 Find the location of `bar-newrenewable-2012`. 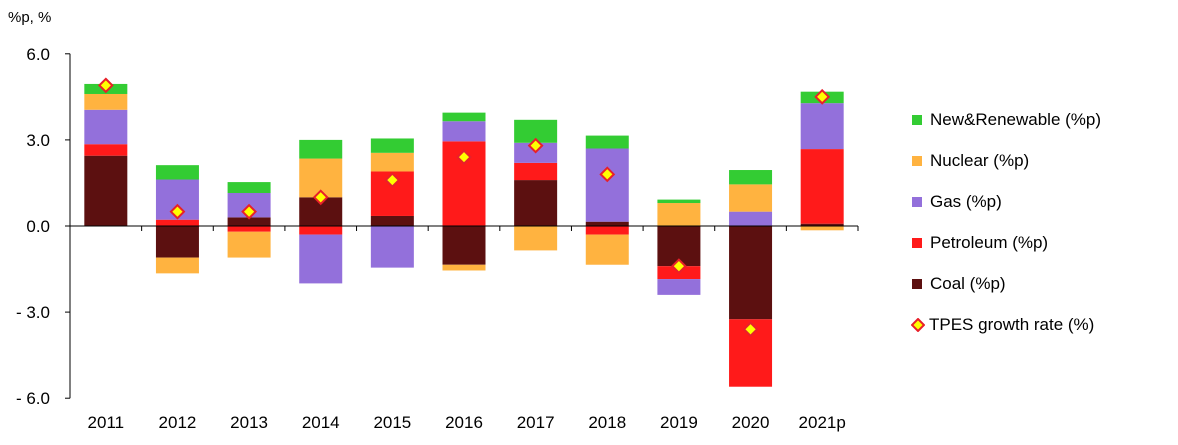

bar-newrenewable-2012 is located at coordinates (177, 172).